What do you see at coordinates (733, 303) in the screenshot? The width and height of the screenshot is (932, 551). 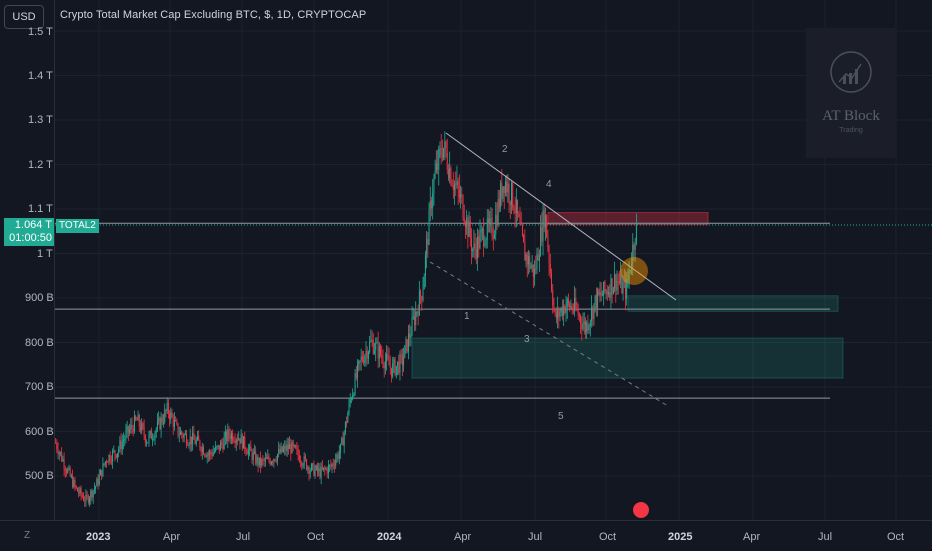 I see `support-zone` at bounding box center [733, 303].